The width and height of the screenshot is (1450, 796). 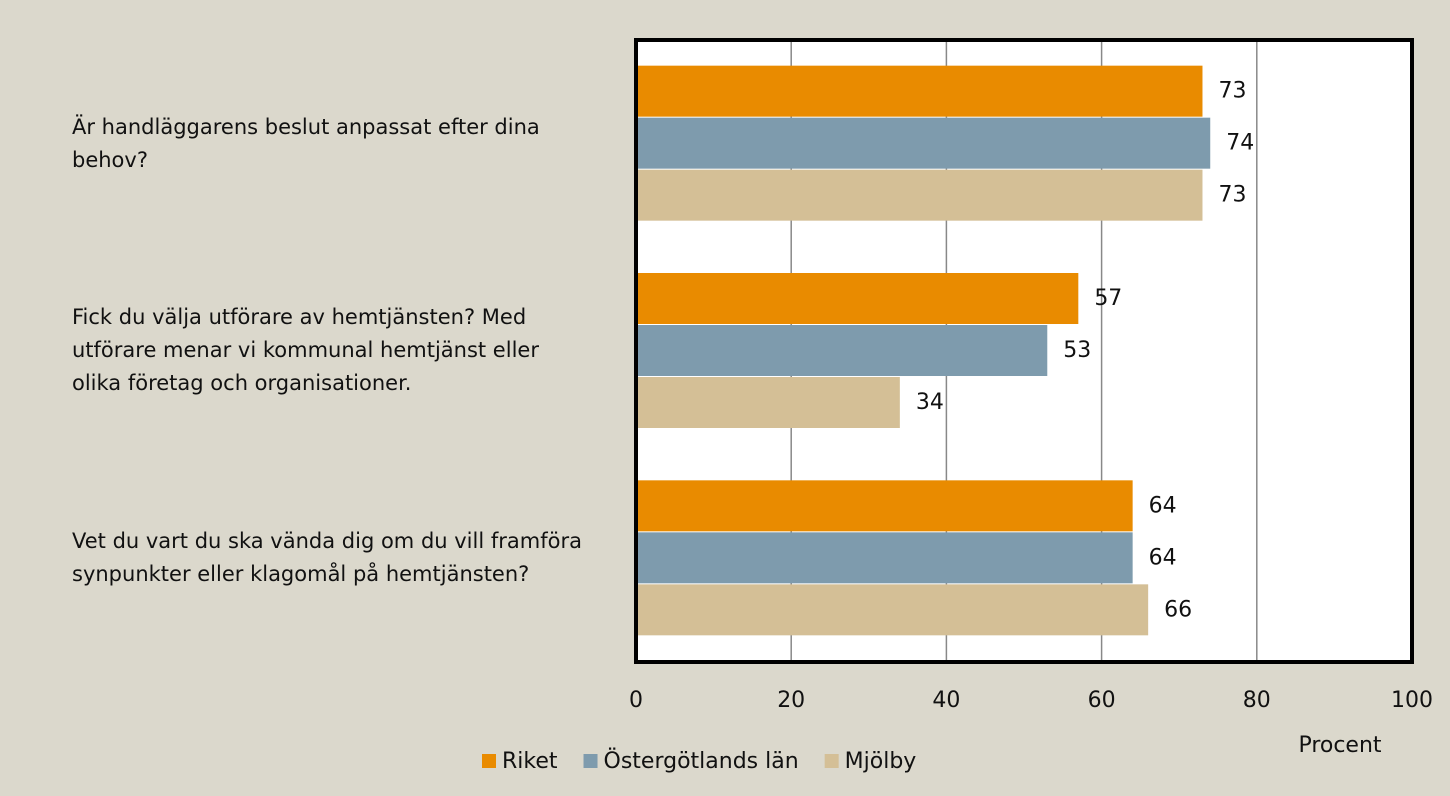 I want to click on x-tick-label: 100, so click(x=1412, y=700).